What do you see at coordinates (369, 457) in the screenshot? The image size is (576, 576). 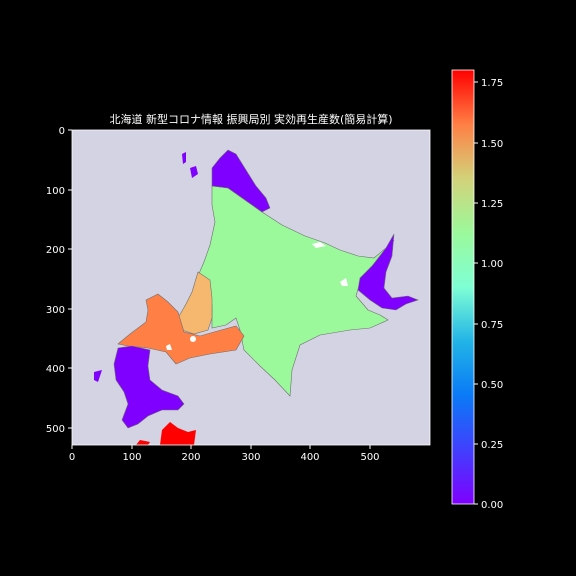 I see `x-tick-label: 500` at bounding box center [369, 457].